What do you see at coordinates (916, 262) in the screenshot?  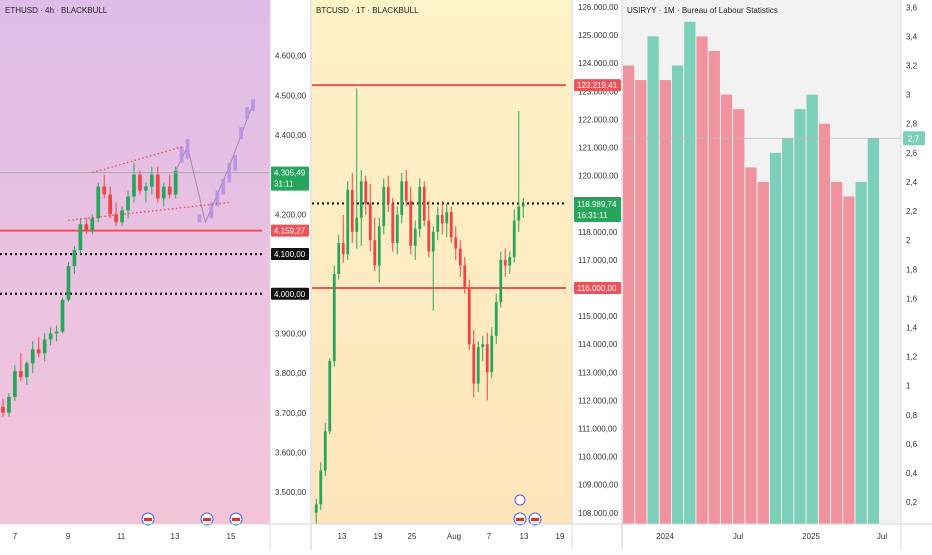 I see `usiryy-value-scale` at bounding box center [916, 262].